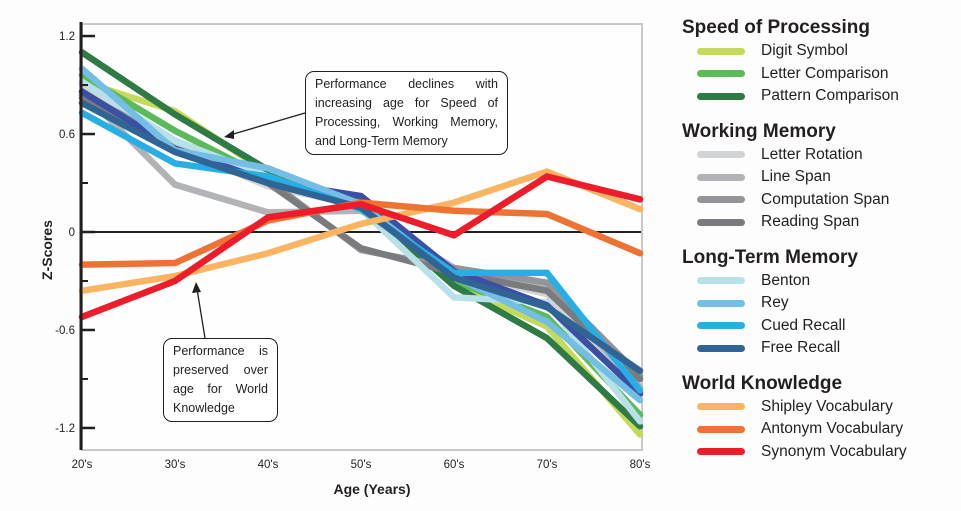 This screenshot has height=511, width=961. I want to click on legend-label: Pattern Comparison, so click(830, 96).